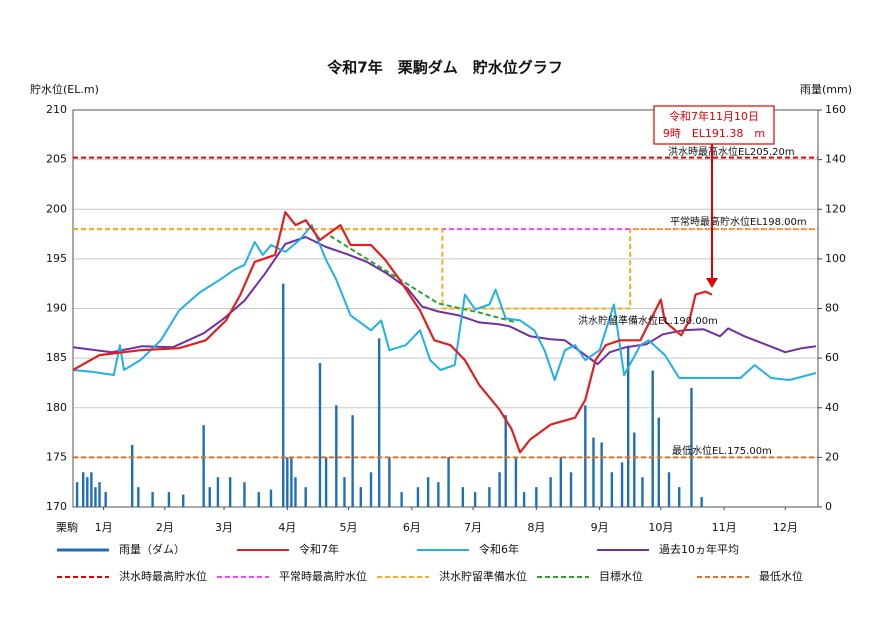 The width and height of the screenshot is (890, 630). Describe the element at coordinates (163, 576) in the screenshot. I see `legend-label: 洪水時最高貯水位` at that location.